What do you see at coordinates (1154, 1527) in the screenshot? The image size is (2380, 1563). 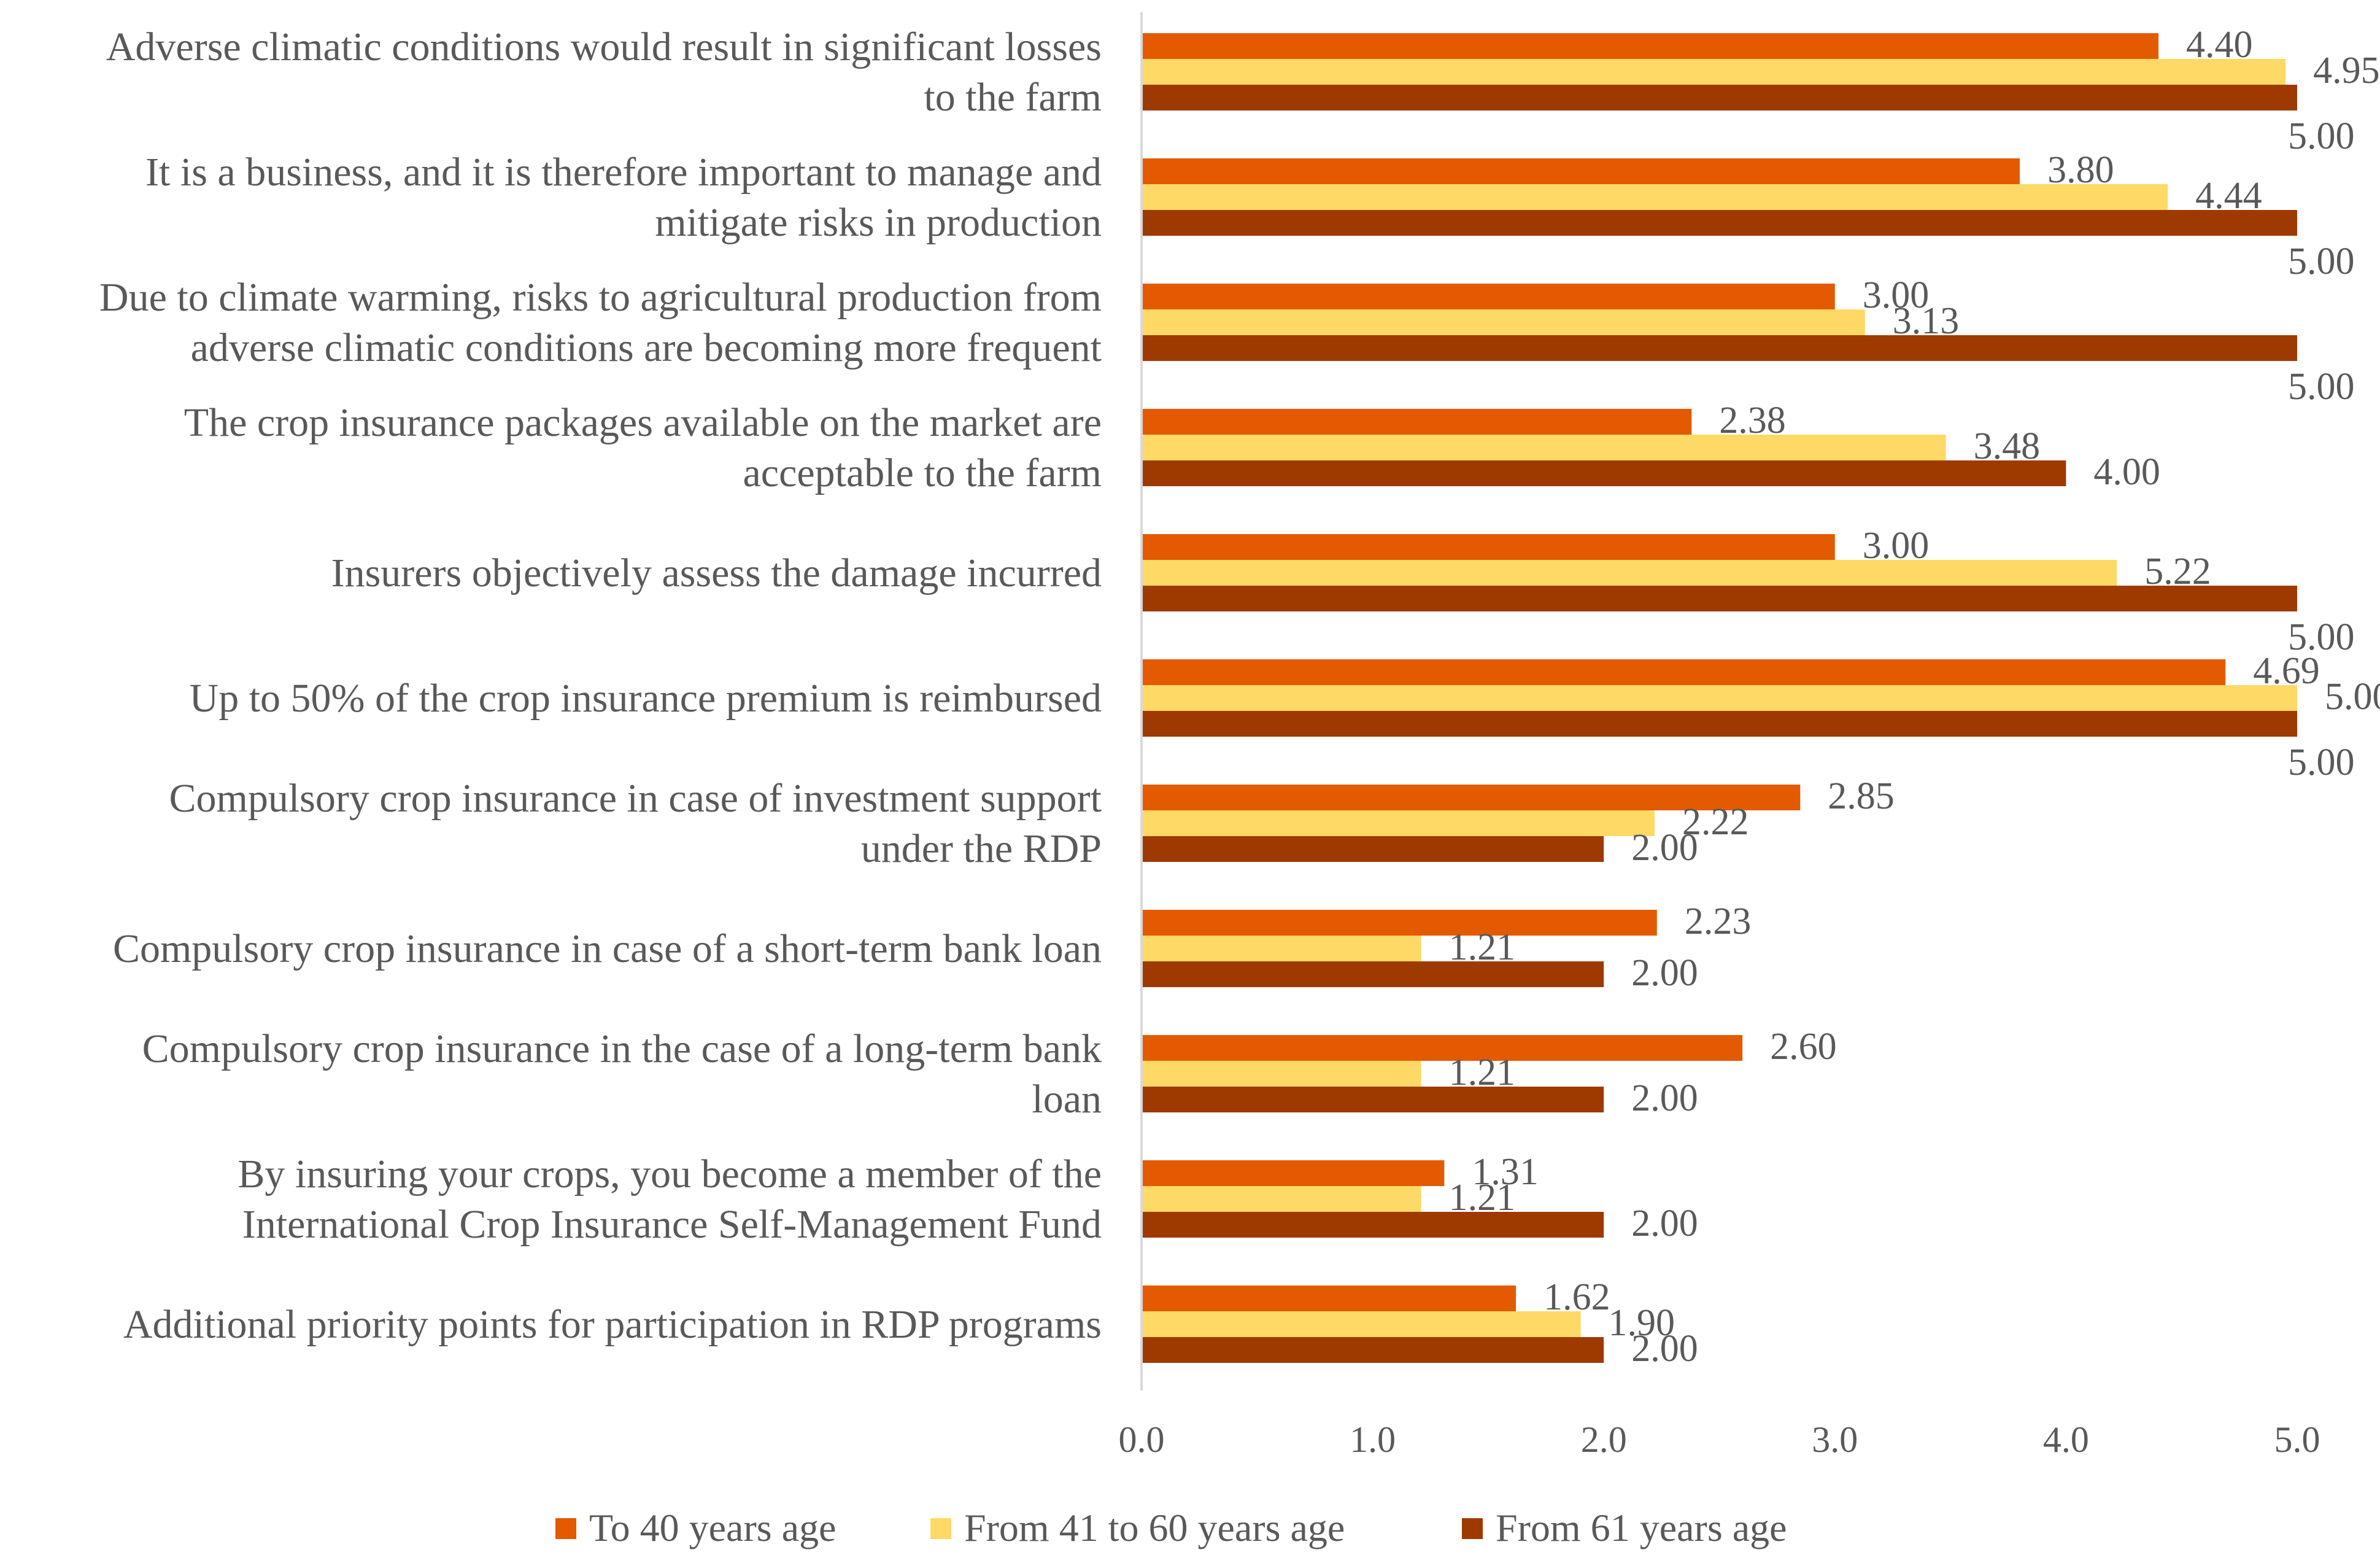 I see `legend-label: From 41 to 60 years age` at bounding box center [1154, 1527].